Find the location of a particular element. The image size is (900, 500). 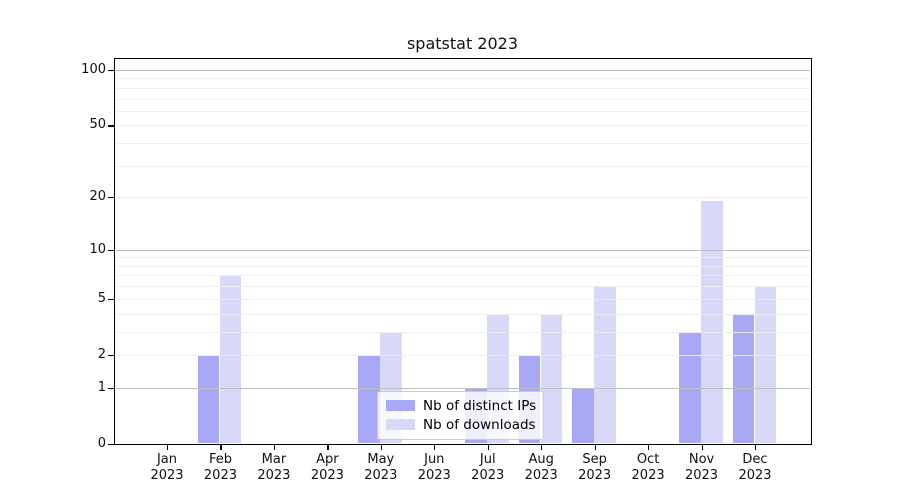

bar-distinct-ips-dec-2023 is located at coordinates (743, 378).